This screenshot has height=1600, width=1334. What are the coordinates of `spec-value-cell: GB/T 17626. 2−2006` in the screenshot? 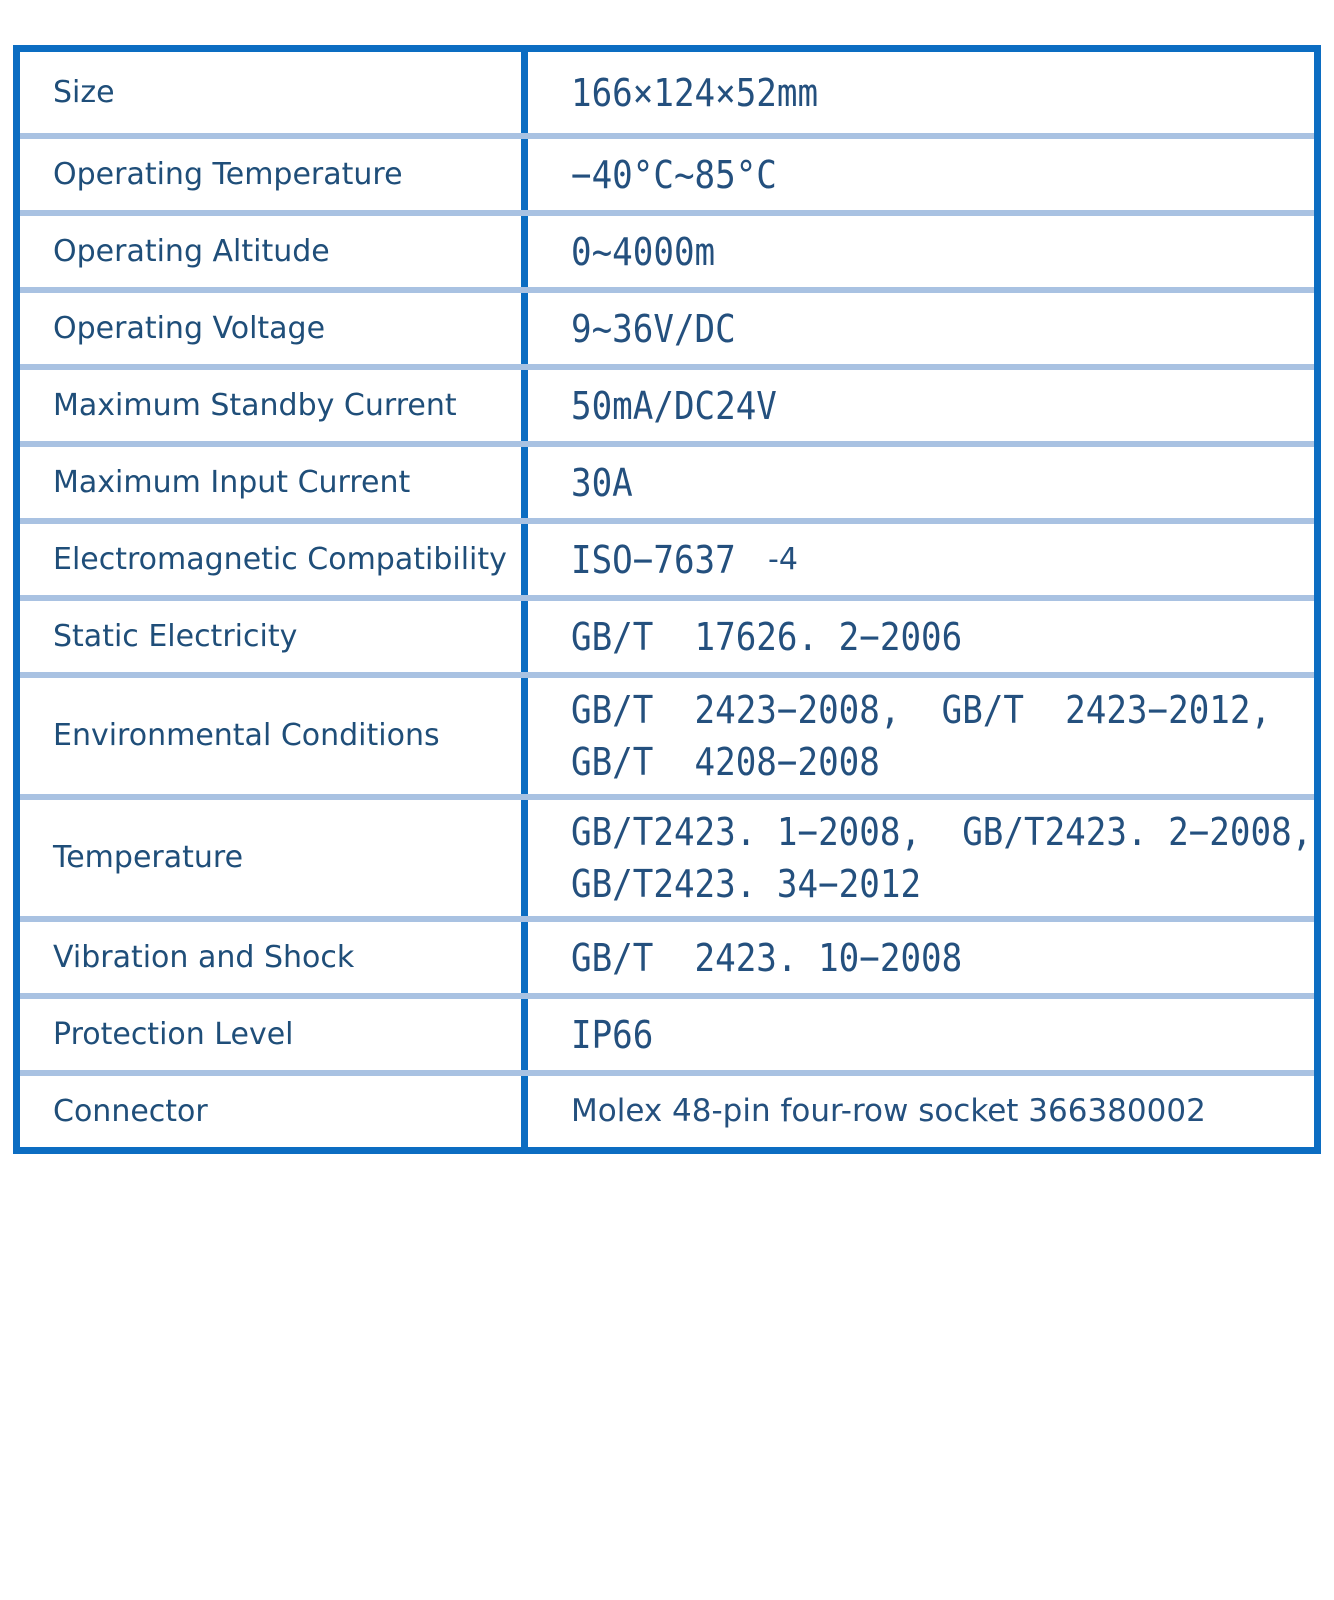 It's located at (921, 636).